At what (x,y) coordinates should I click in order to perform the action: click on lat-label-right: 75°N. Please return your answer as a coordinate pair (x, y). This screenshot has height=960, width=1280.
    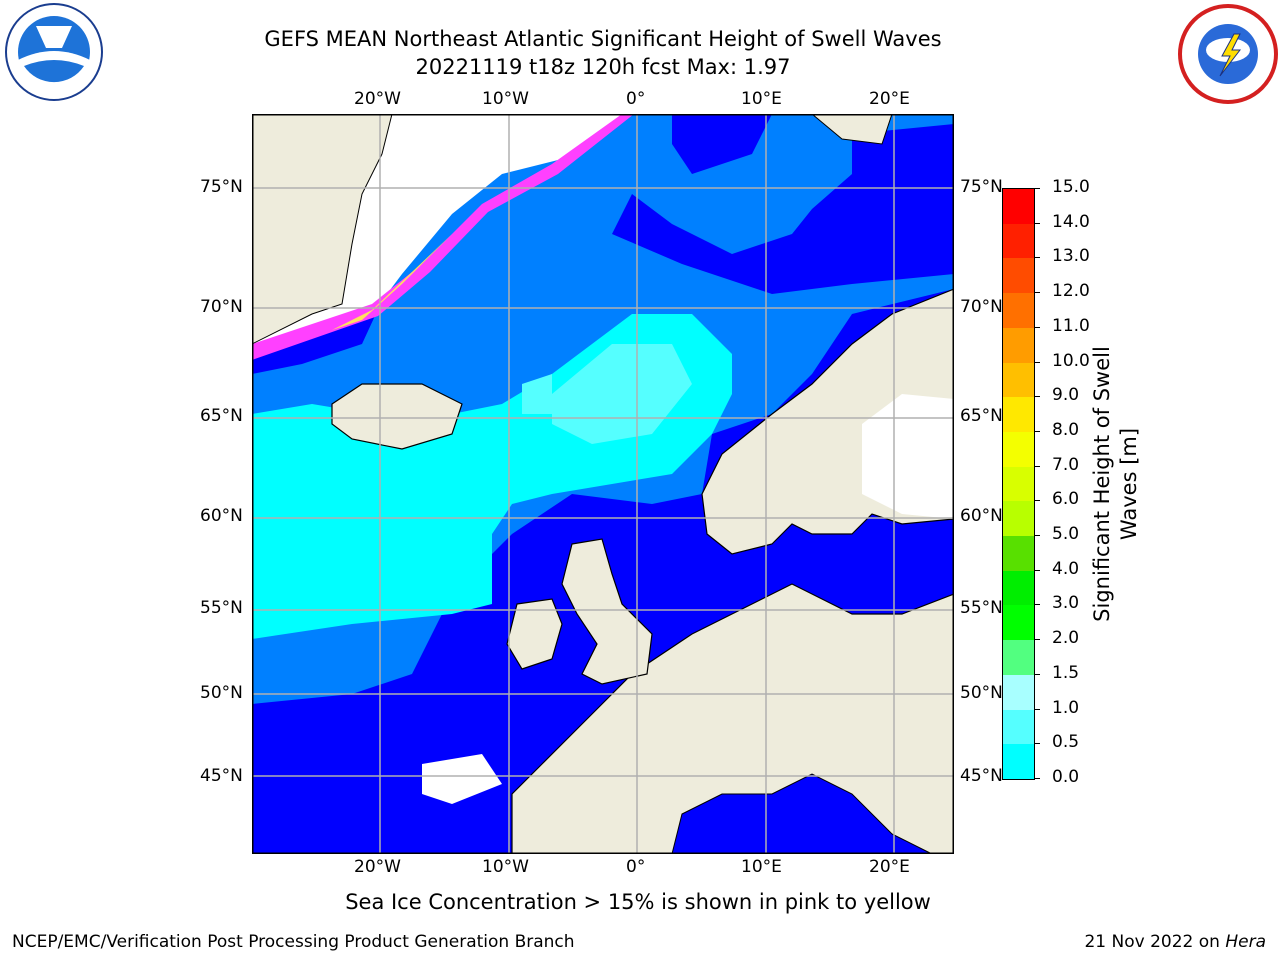
    Looking at the image, I should click on (981, 187).